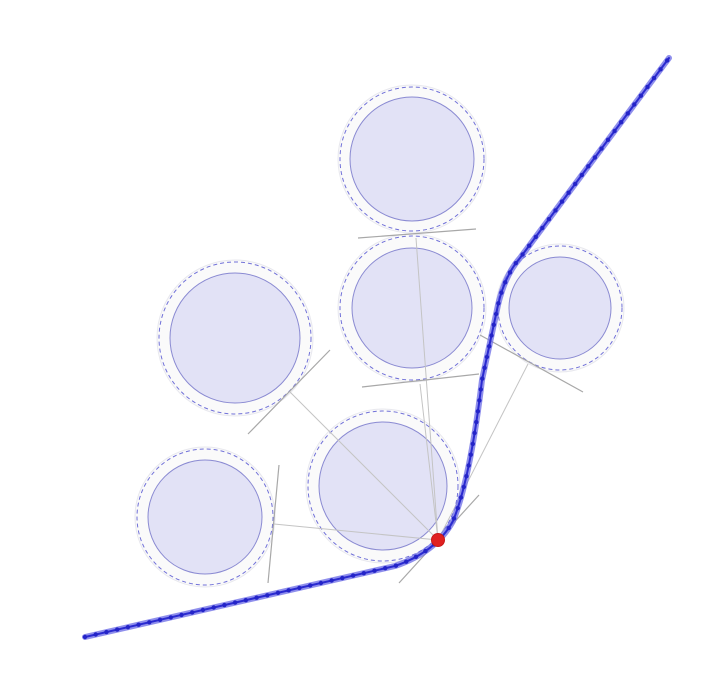 This screenshot has width=726, height=692. I want to click on tangent-middle-right, so click(531, 363).